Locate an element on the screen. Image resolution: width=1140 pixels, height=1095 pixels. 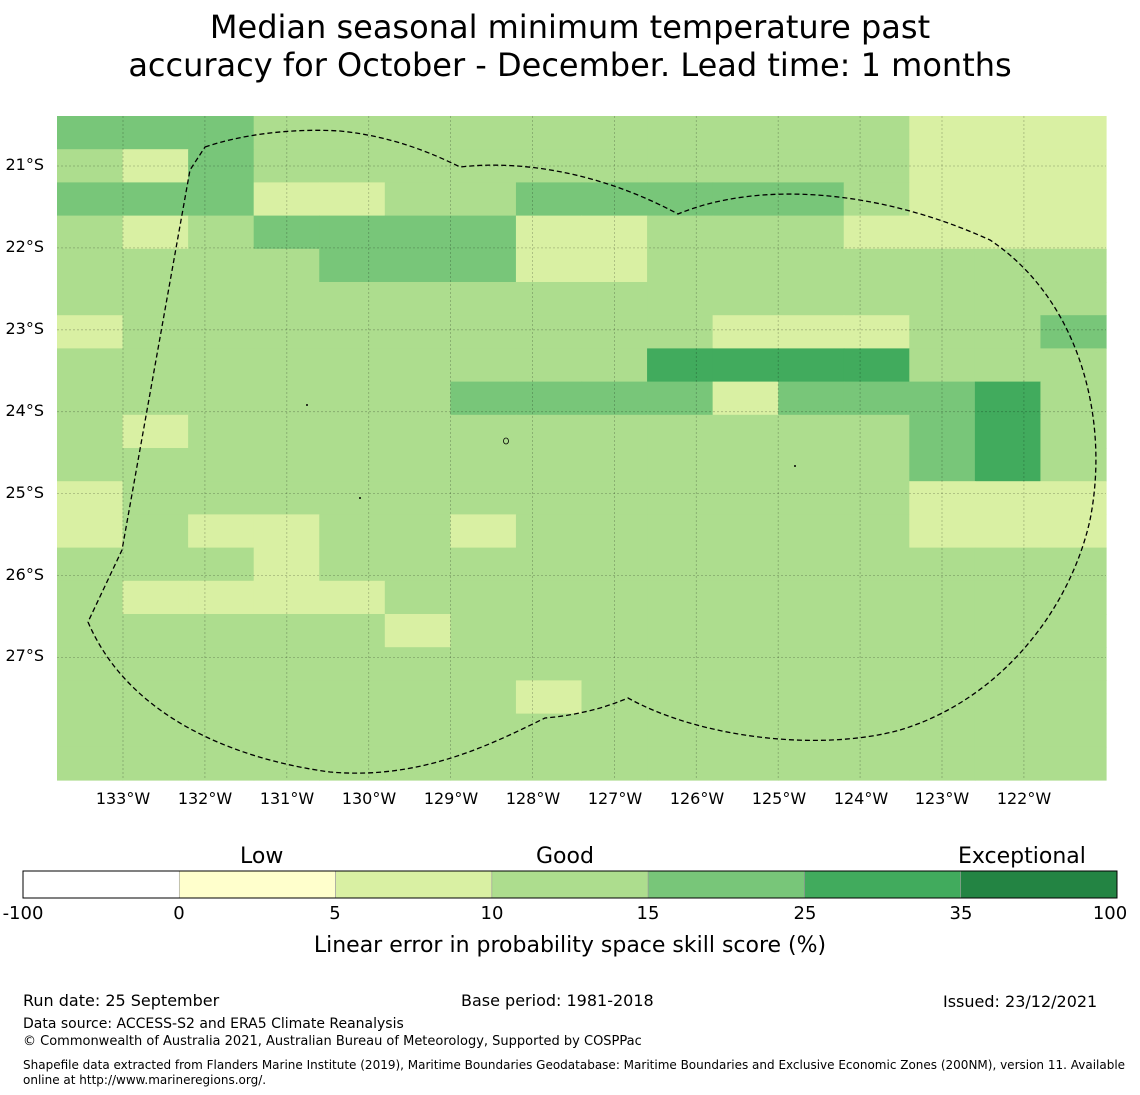
lon-label: 125°W is located at coordinates (779, 798).